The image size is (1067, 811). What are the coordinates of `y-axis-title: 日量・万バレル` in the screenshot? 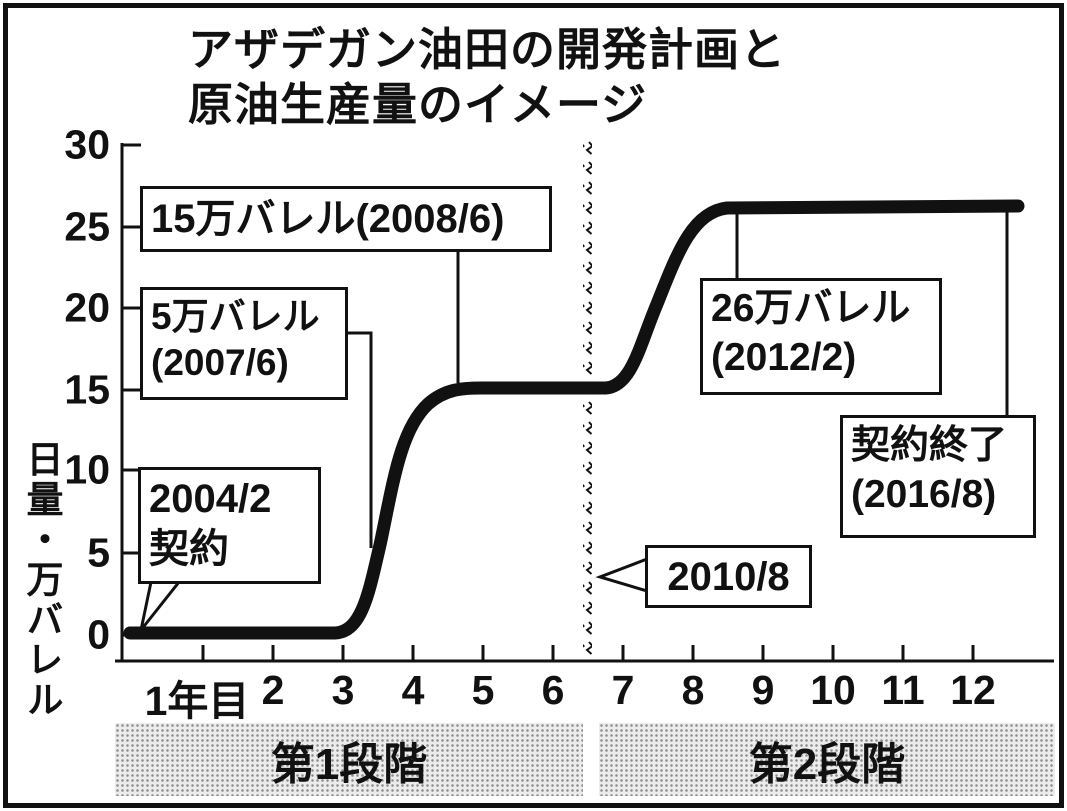 It's located at (41, 580).